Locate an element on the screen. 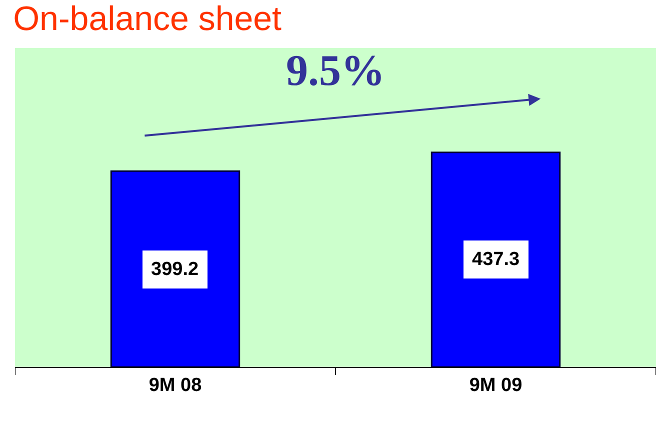 The image size is (656, 422). chart-title: On-balance sheet is located at coordinates (147, 19).